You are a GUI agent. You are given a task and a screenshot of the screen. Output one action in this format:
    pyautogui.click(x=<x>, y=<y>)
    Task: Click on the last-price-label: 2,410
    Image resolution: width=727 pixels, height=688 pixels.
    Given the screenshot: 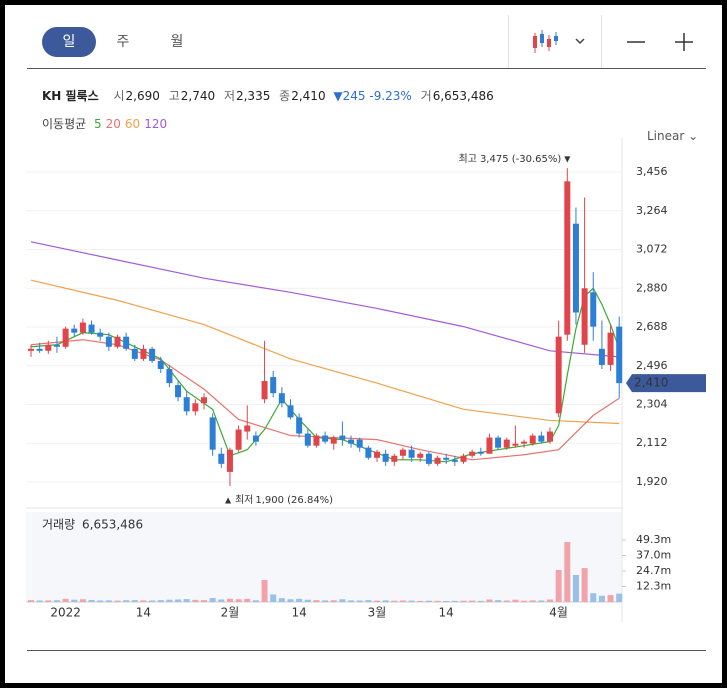 What is the action you would take?
    pyautogui.click(x=651, y=383)
    